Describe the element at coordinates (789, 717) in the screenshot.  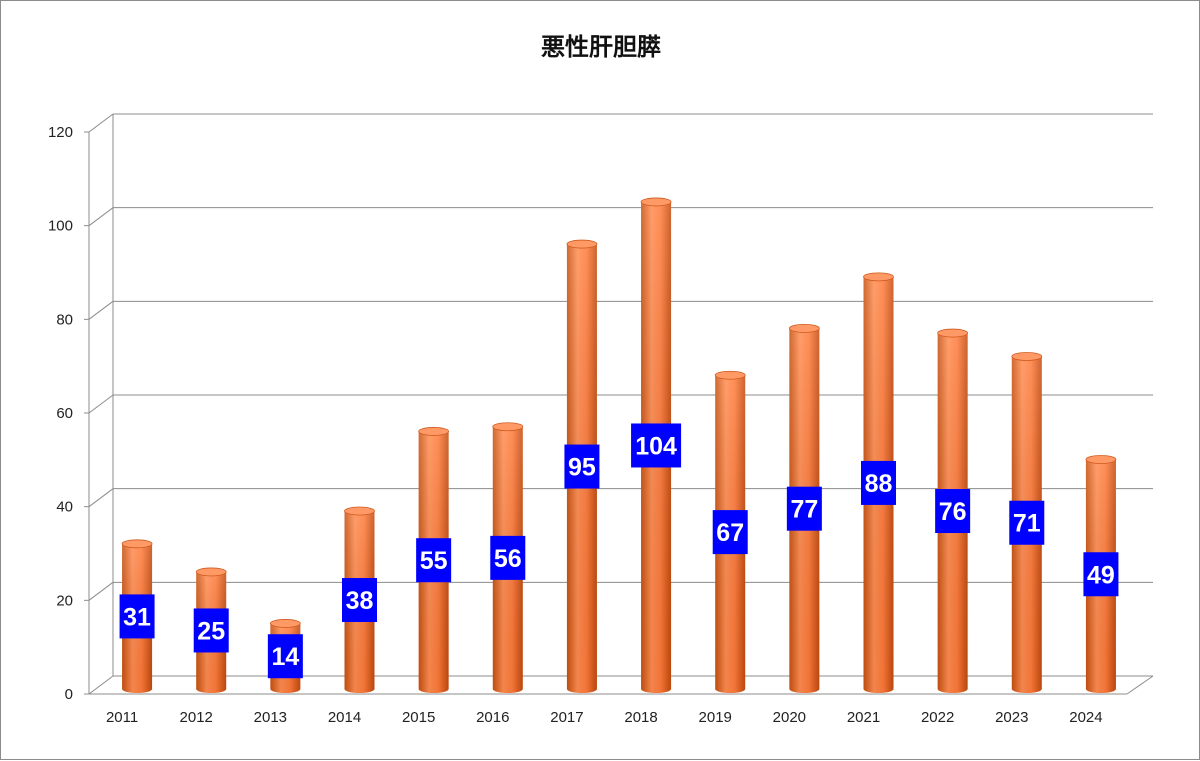
I see `x-tick-label: 2020` at that location.